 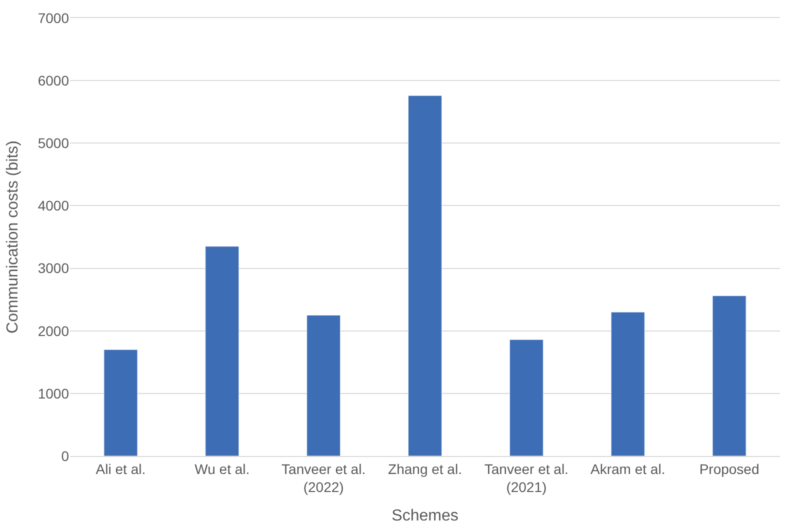 I want to click on y-tick-label: 3000, so click(x=54, y=268).